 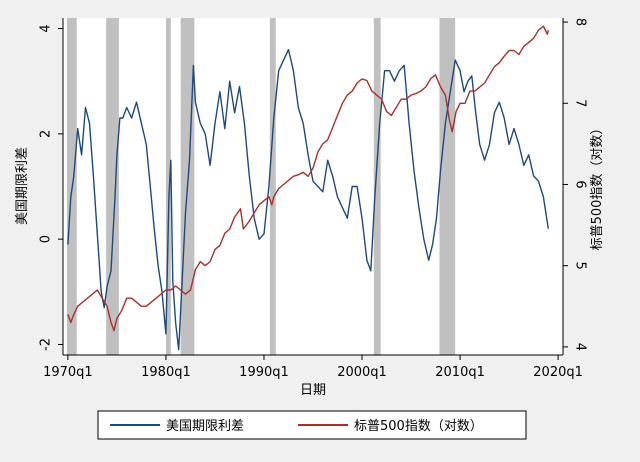 What do you see at coordinates (418, 426) in the screenshot?
I see `legend-label-sp500: 标普500指数（对数）` at bounding box center [418, 426].